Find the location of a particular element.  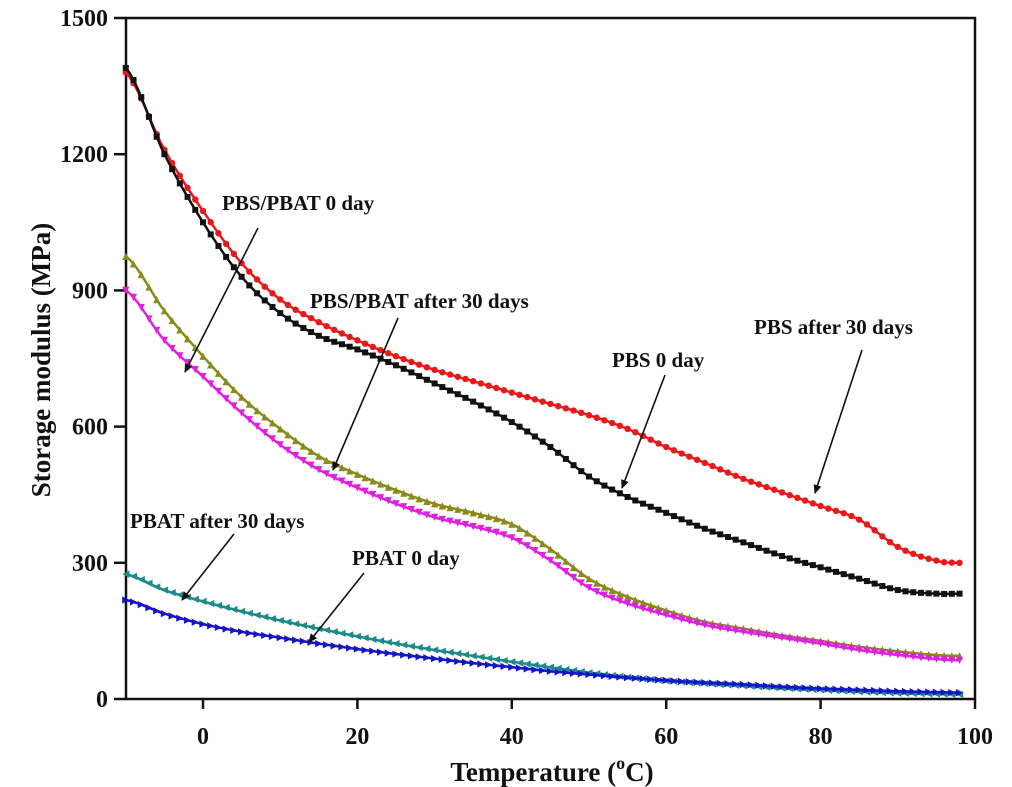

series-markers is located at coordinates (543, 646).